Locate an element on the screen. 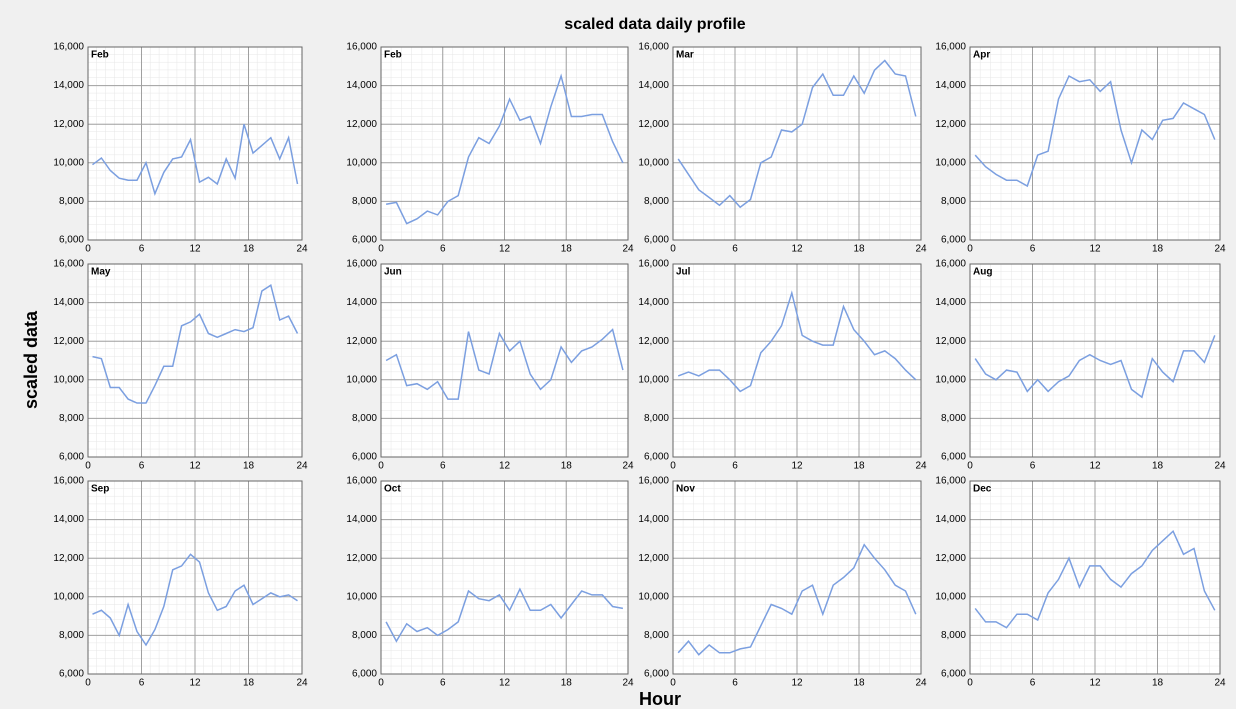 The width and height of the screenshot is (1236, 709). panel-title: Feb is located at coordinates (393, 55).